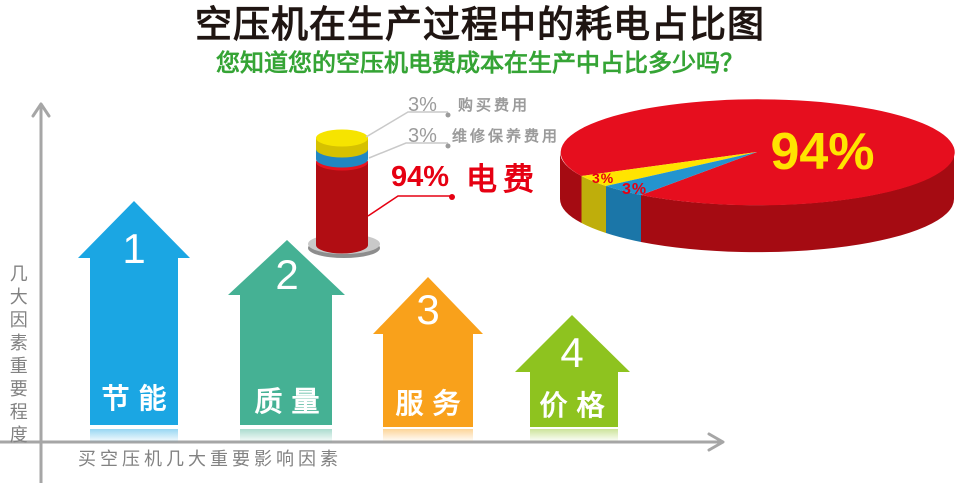 This screenshot has height=483, width=960. I want to click on arrow-3-reflection, so click(428, 435).